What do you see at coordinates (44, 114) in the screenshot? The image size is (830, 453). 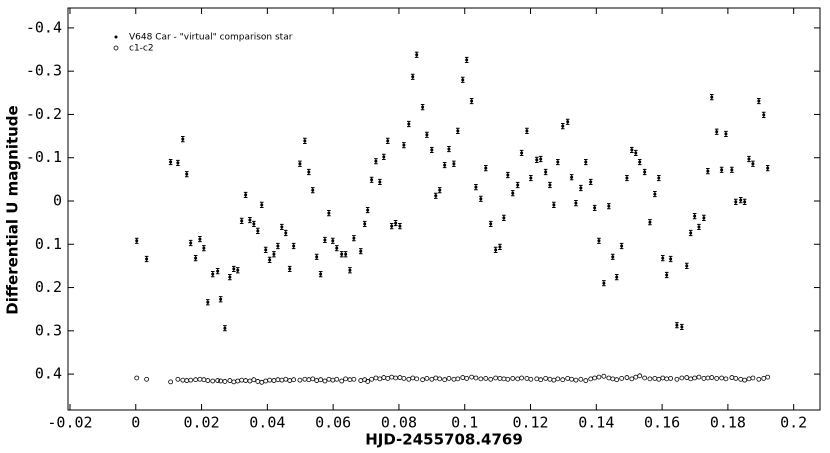 I see `y-tick-label: -0.2` at bounding box center [44, 114].